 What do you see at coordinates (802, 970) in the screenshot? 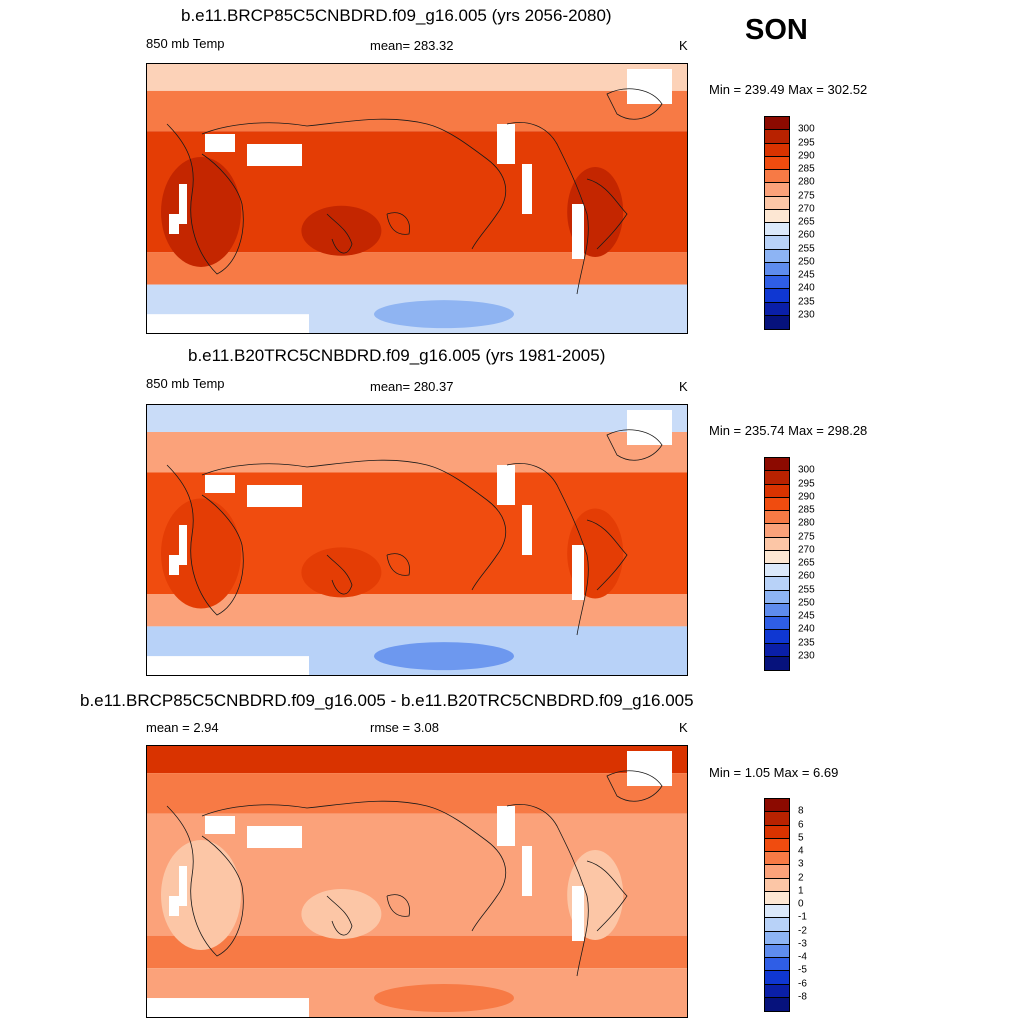
I see `colorbar-tick-label: -5` at bounding box center [802, 970].